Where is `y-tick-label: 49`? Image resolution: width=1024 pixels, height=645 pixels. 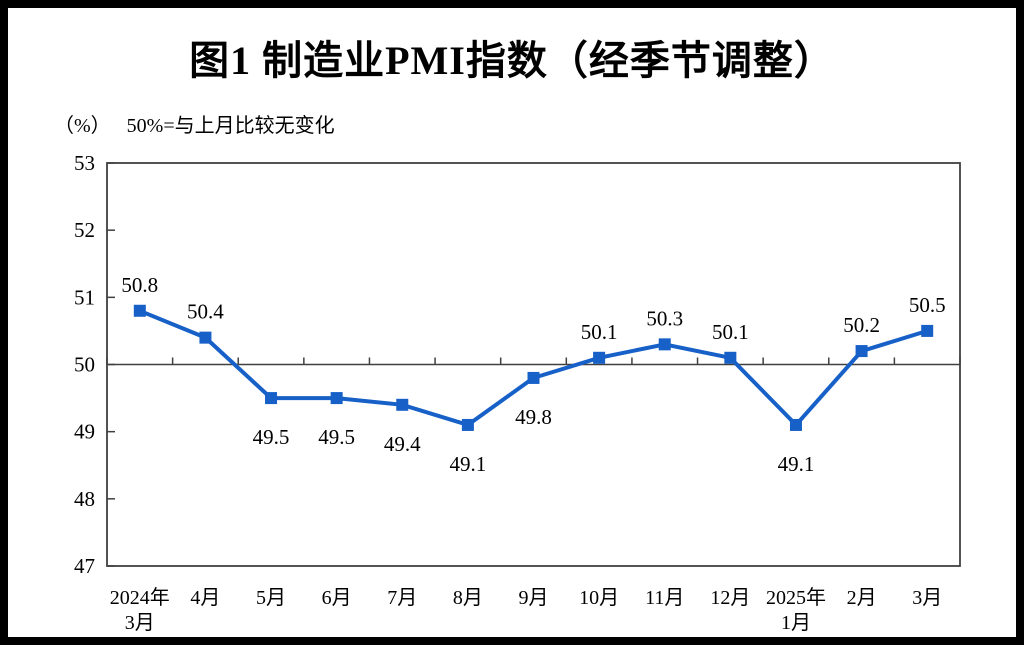 y-tick-label: 49 is located at coordinates (84, 432).